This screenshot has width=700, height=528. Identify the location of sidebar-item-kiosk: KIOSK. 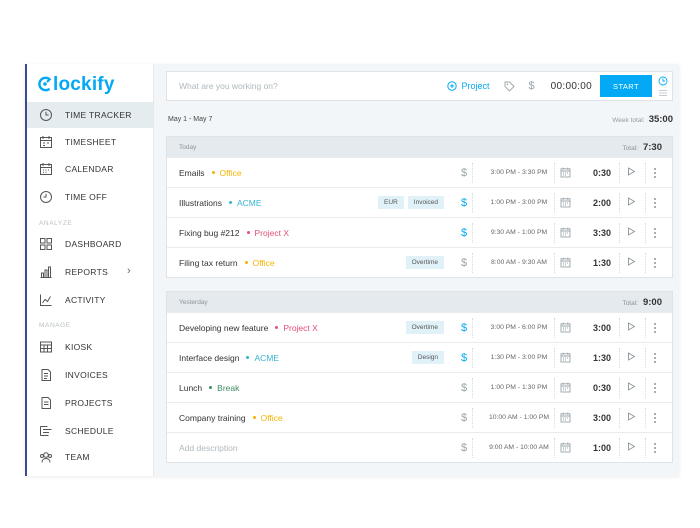
(90, 347).